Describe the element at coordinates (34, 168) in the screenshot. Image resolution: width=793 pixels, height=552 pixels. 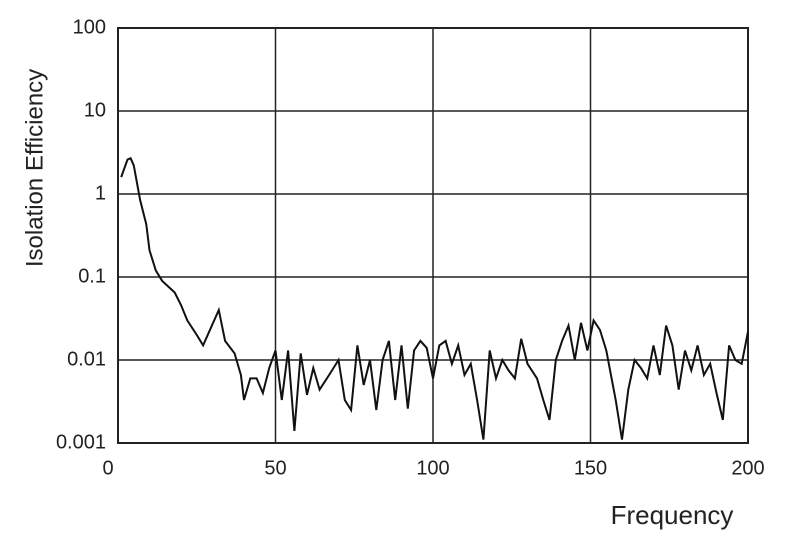
I see `y-axis-label: Isolation Efficiency` at that location.